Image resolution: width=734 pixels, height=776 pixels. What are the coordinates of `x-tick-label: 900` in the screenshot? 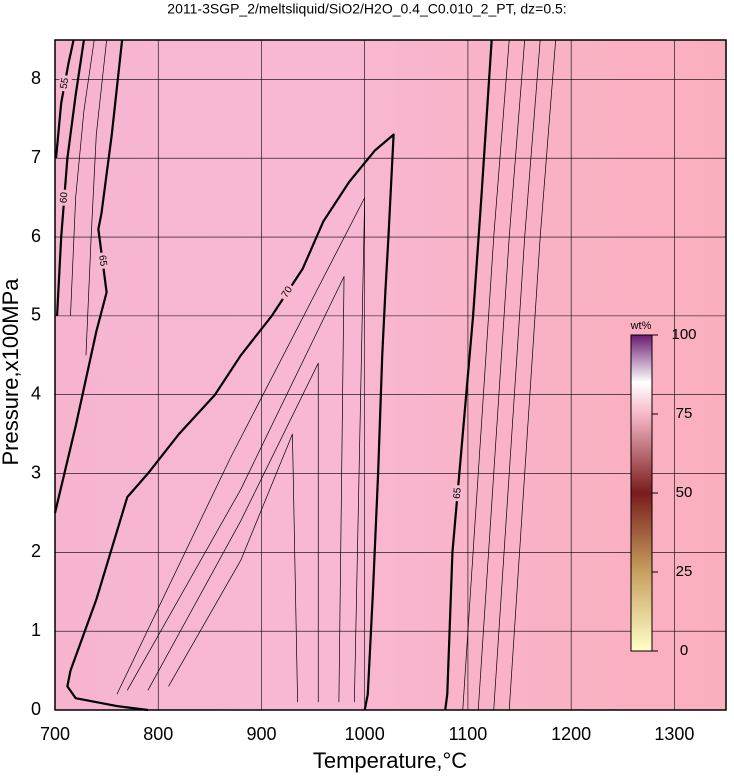 It's located at (261, 734).